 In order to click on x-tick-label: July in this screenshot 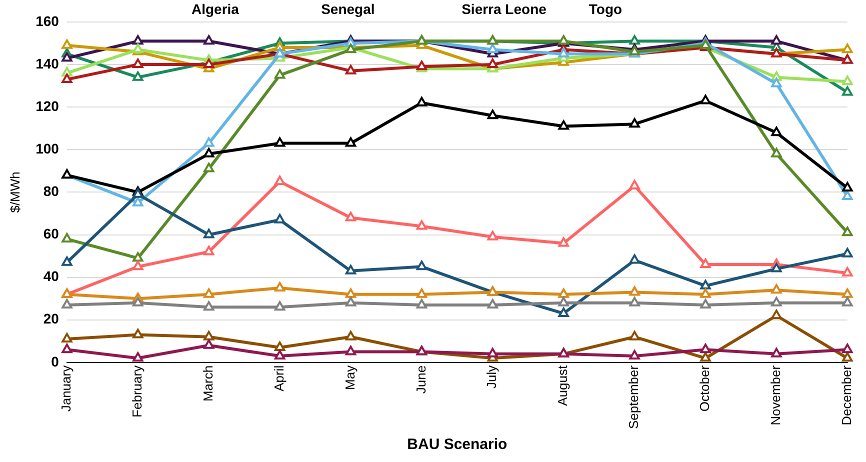, I will do `click(492, 376)`.